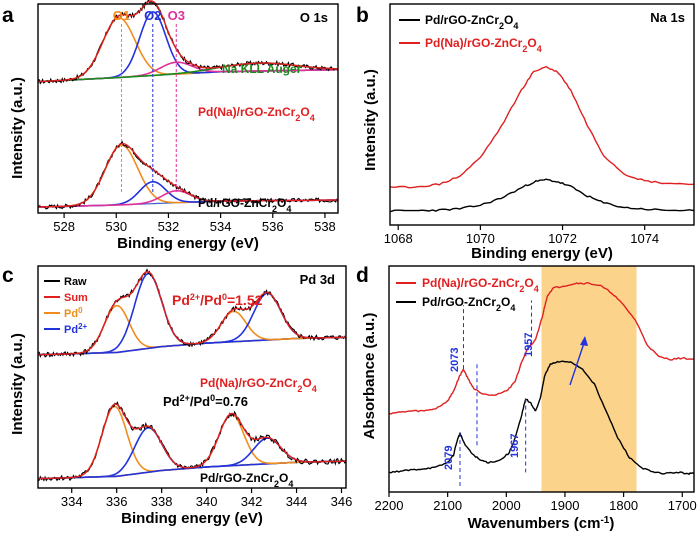 Image resolution: width=700 pixels, height=536 pixels. I want to click on panel-a-label-pd: Pd/rGO-ZnCr2O4, so click(244, 205).